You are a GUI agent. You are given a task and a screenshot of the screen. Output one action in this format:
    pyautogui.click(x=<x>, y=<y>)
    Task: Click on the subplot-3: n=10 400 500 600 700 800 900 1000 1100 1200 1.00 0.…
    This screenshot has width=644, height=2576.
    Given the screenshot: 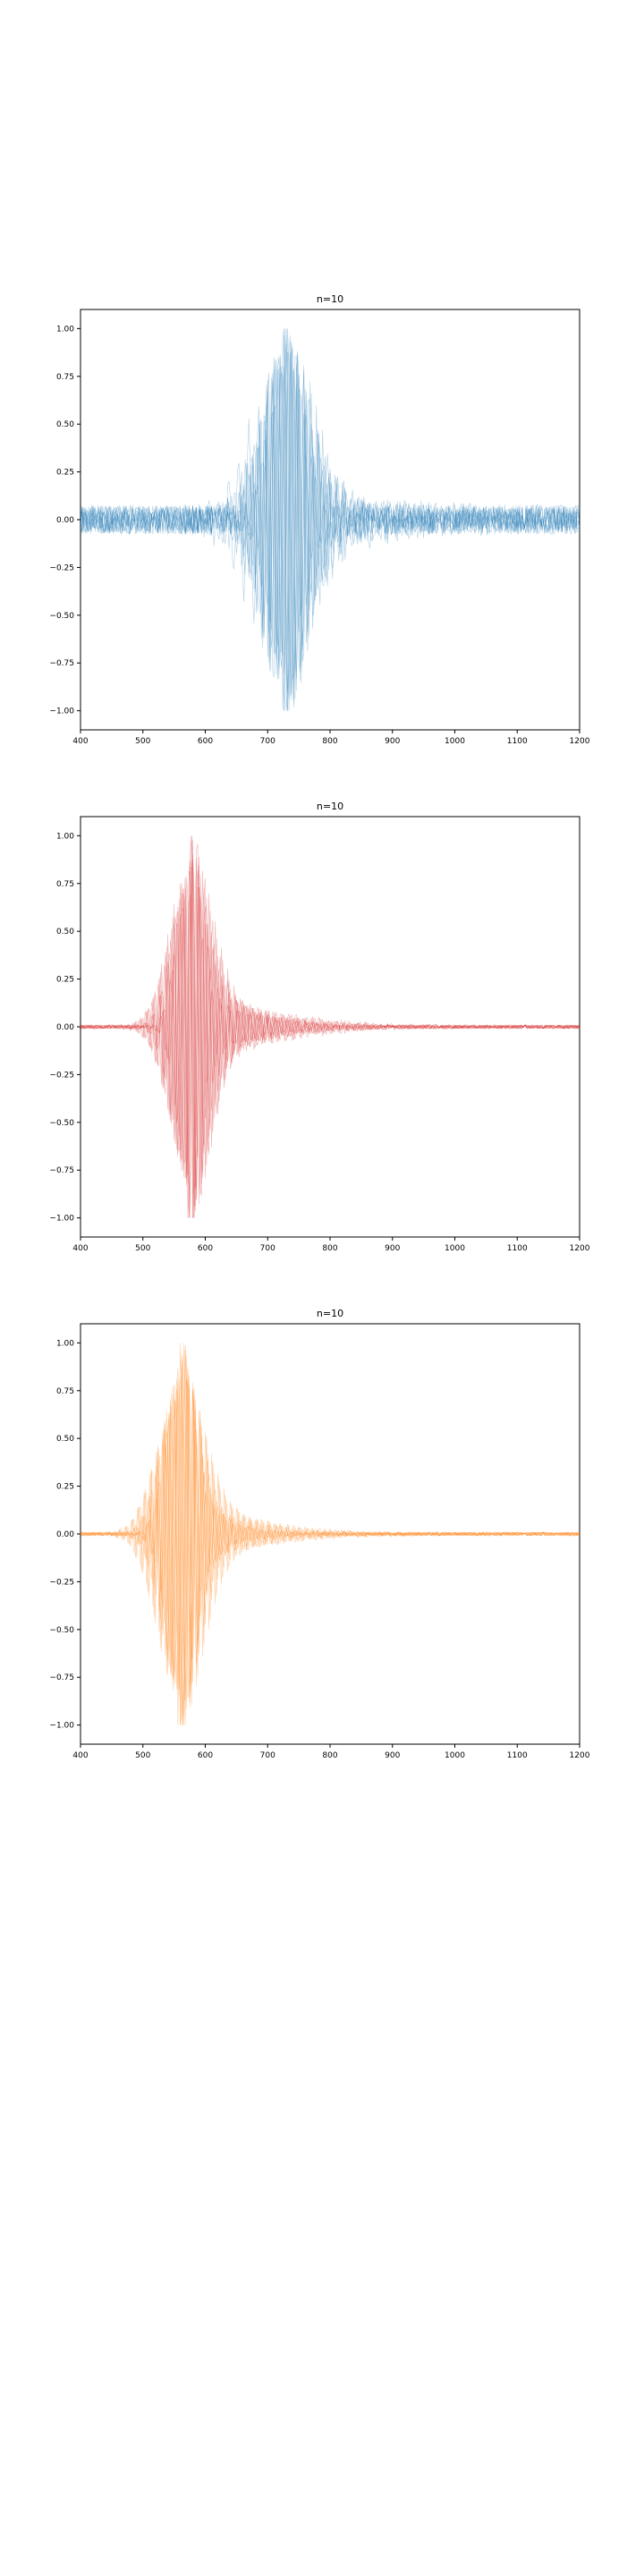 What is the action you would take?
    pyautogui.click(x=319, y=1534)
    